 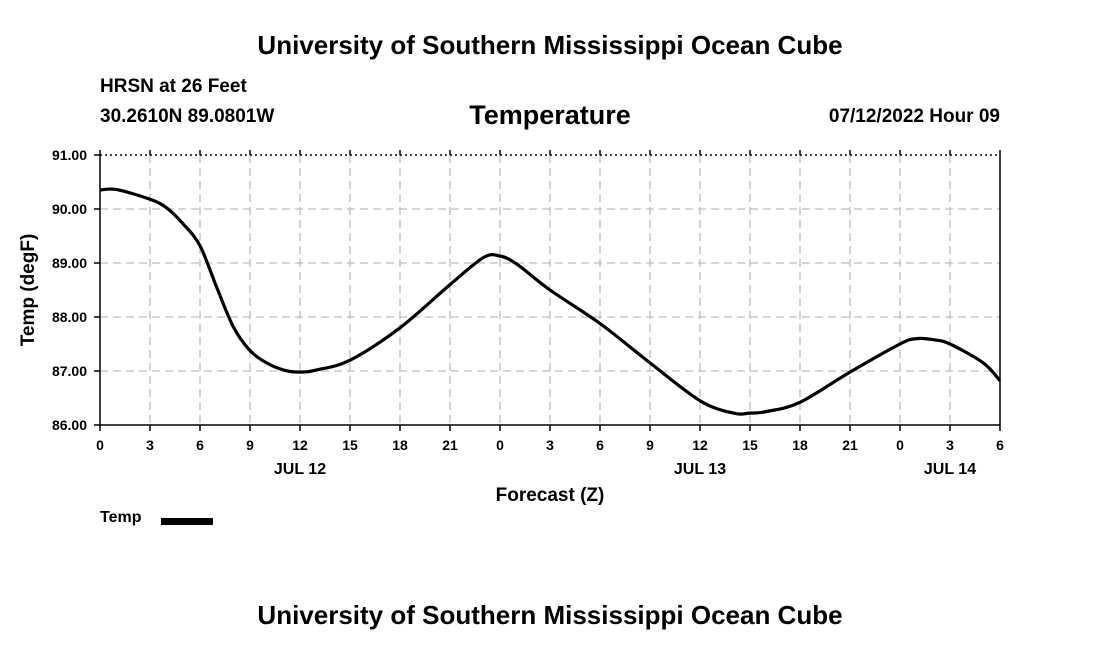 What do you see at coordinates (69, 425) in the screenshot?
I see `y-tick-label: 86.00` at bounding box center [69, 425].